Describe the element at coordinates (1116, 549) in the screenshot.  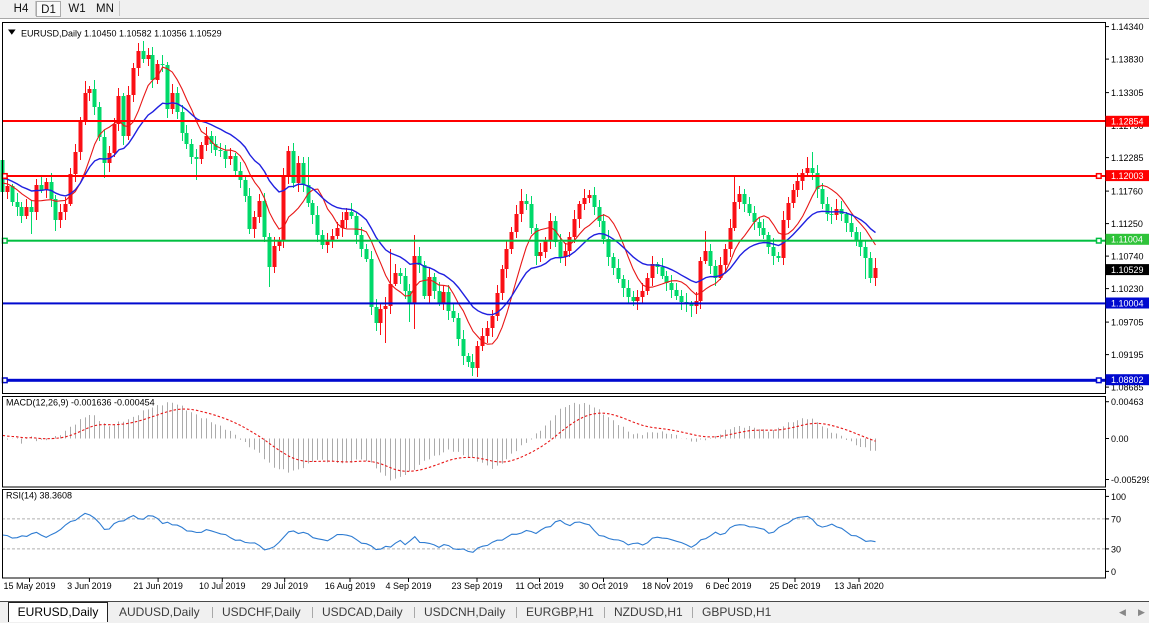
I see `svg-text: 30` at that location.